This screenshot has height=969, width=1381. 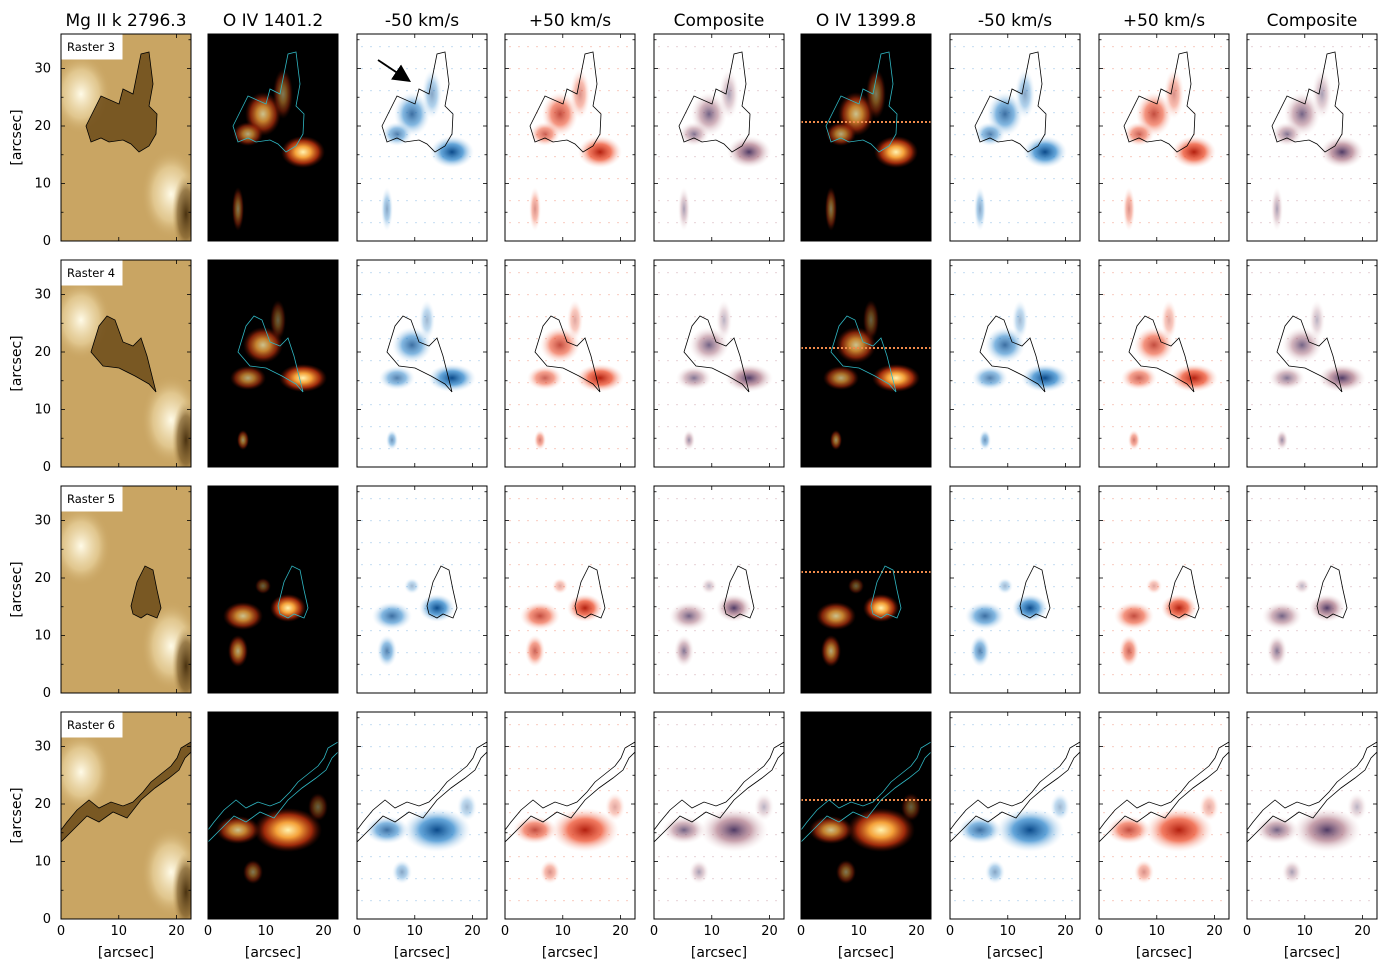 I want to click on panel-r0-c3: +50 km/s, so click(x=570, y=126).